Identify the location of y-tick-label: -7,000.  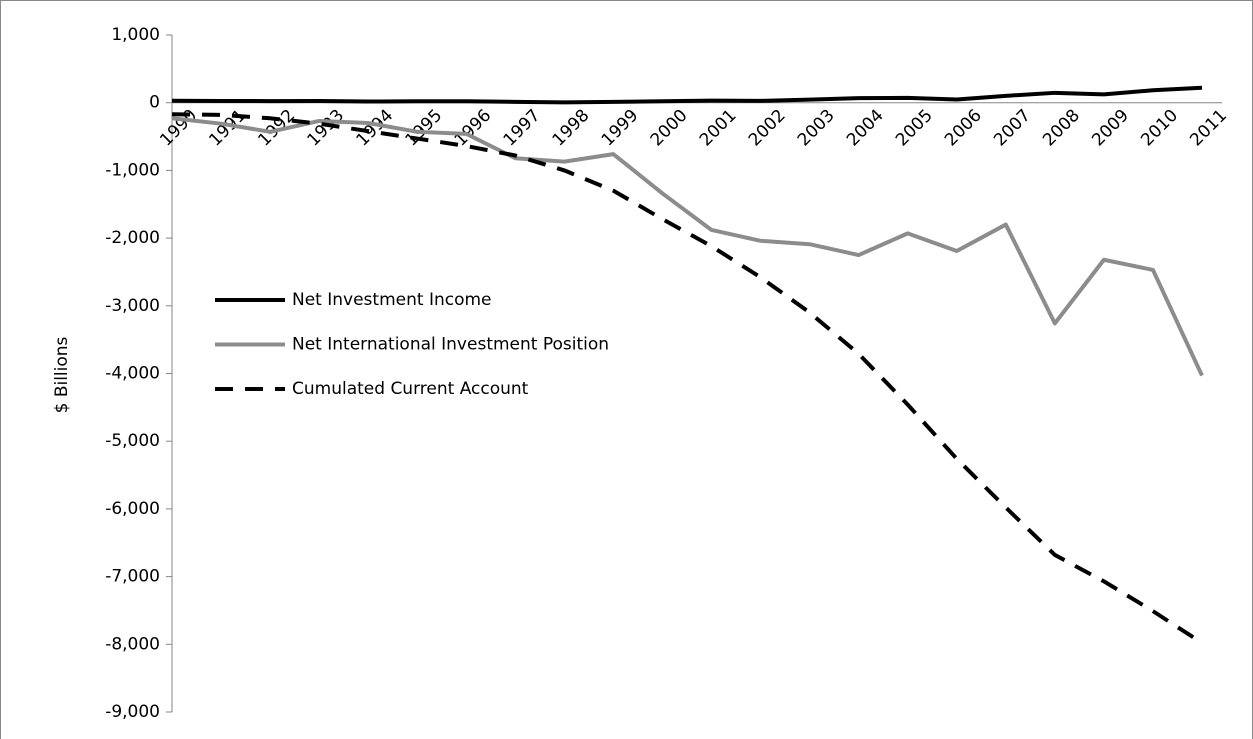
(132, 577).